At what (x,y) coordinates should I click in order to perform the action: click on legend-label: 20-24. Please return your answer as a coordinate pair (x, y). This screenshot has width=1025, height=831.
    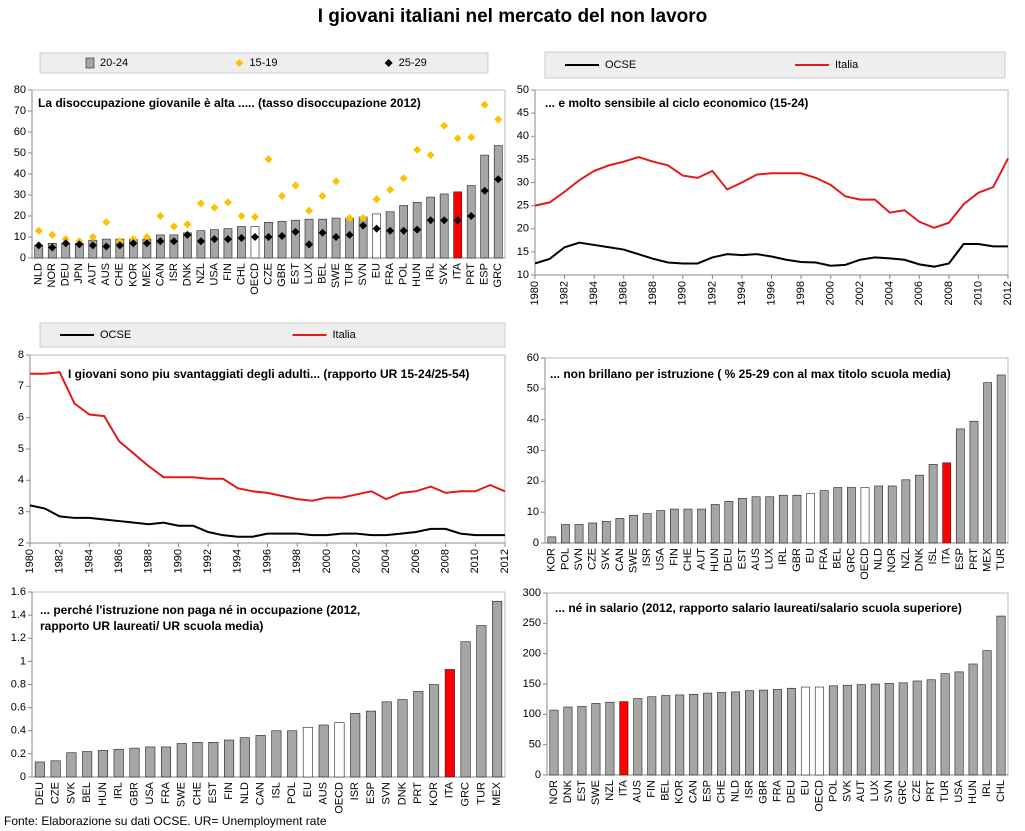
    Looking at the image, I should click on (114, 63).